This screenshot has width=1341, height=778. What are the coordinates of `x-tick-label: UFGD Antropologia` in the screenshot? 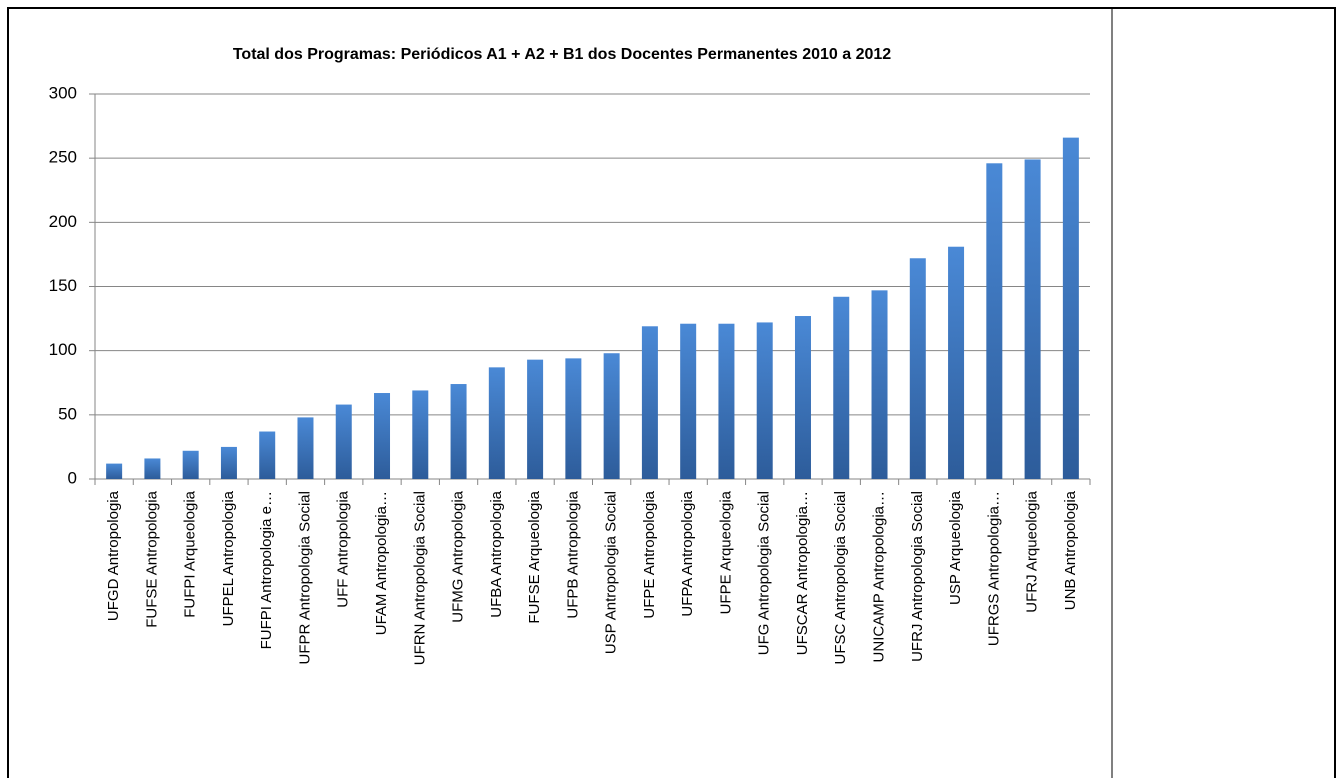 It's located at (113, 555).